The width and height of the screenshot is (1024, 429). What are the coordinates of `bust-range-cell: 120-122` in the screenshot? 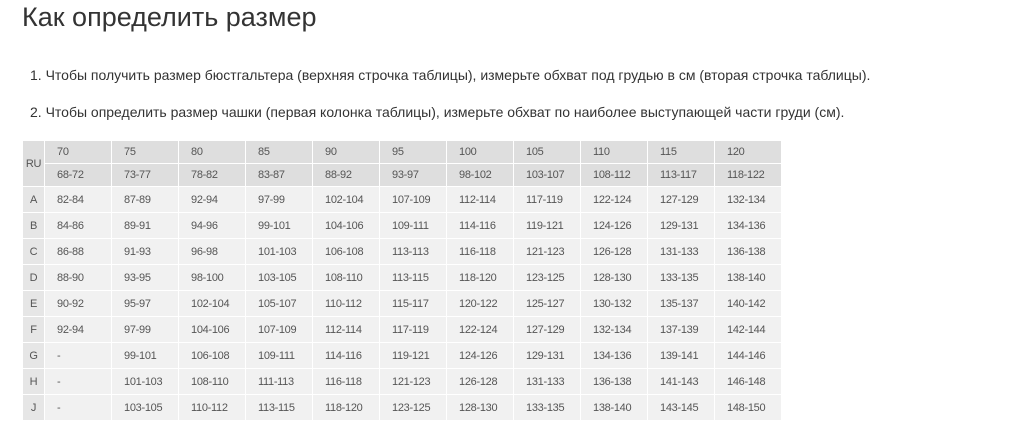 It's located at (480, 303).